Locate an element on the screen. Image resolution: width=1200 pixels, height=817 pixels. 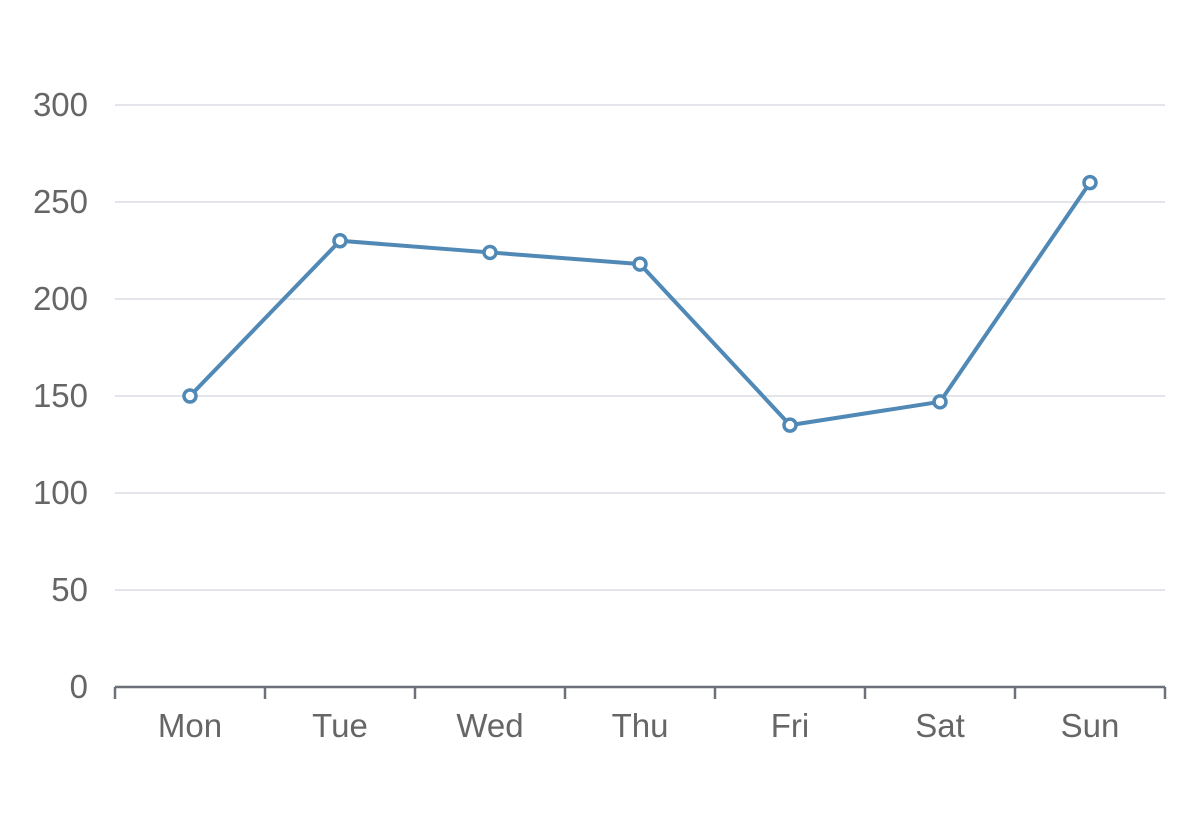
y-tick-label: 200 is located at coordinates (60, 298).